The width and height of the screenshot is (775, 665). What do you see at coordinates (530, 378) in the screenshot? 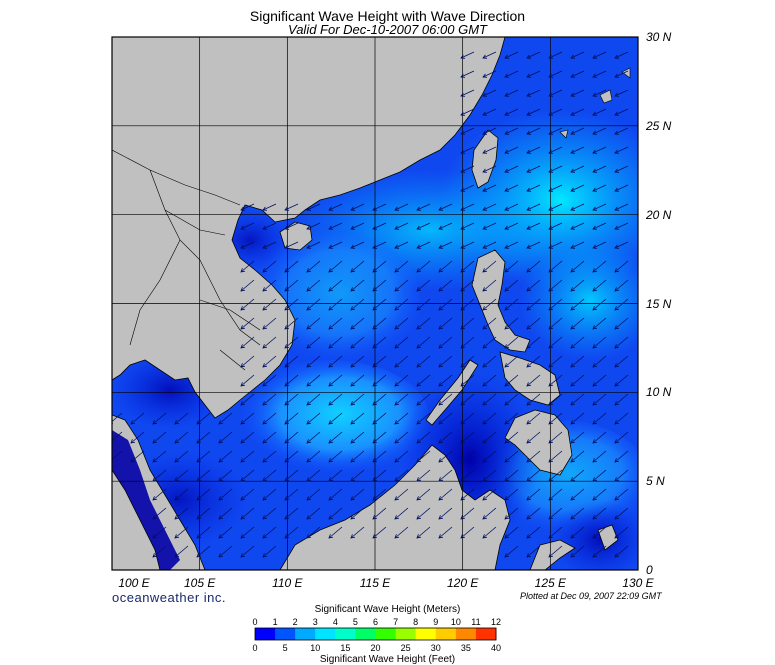
I see `visayas-islands` at bounding box center [530, 378].